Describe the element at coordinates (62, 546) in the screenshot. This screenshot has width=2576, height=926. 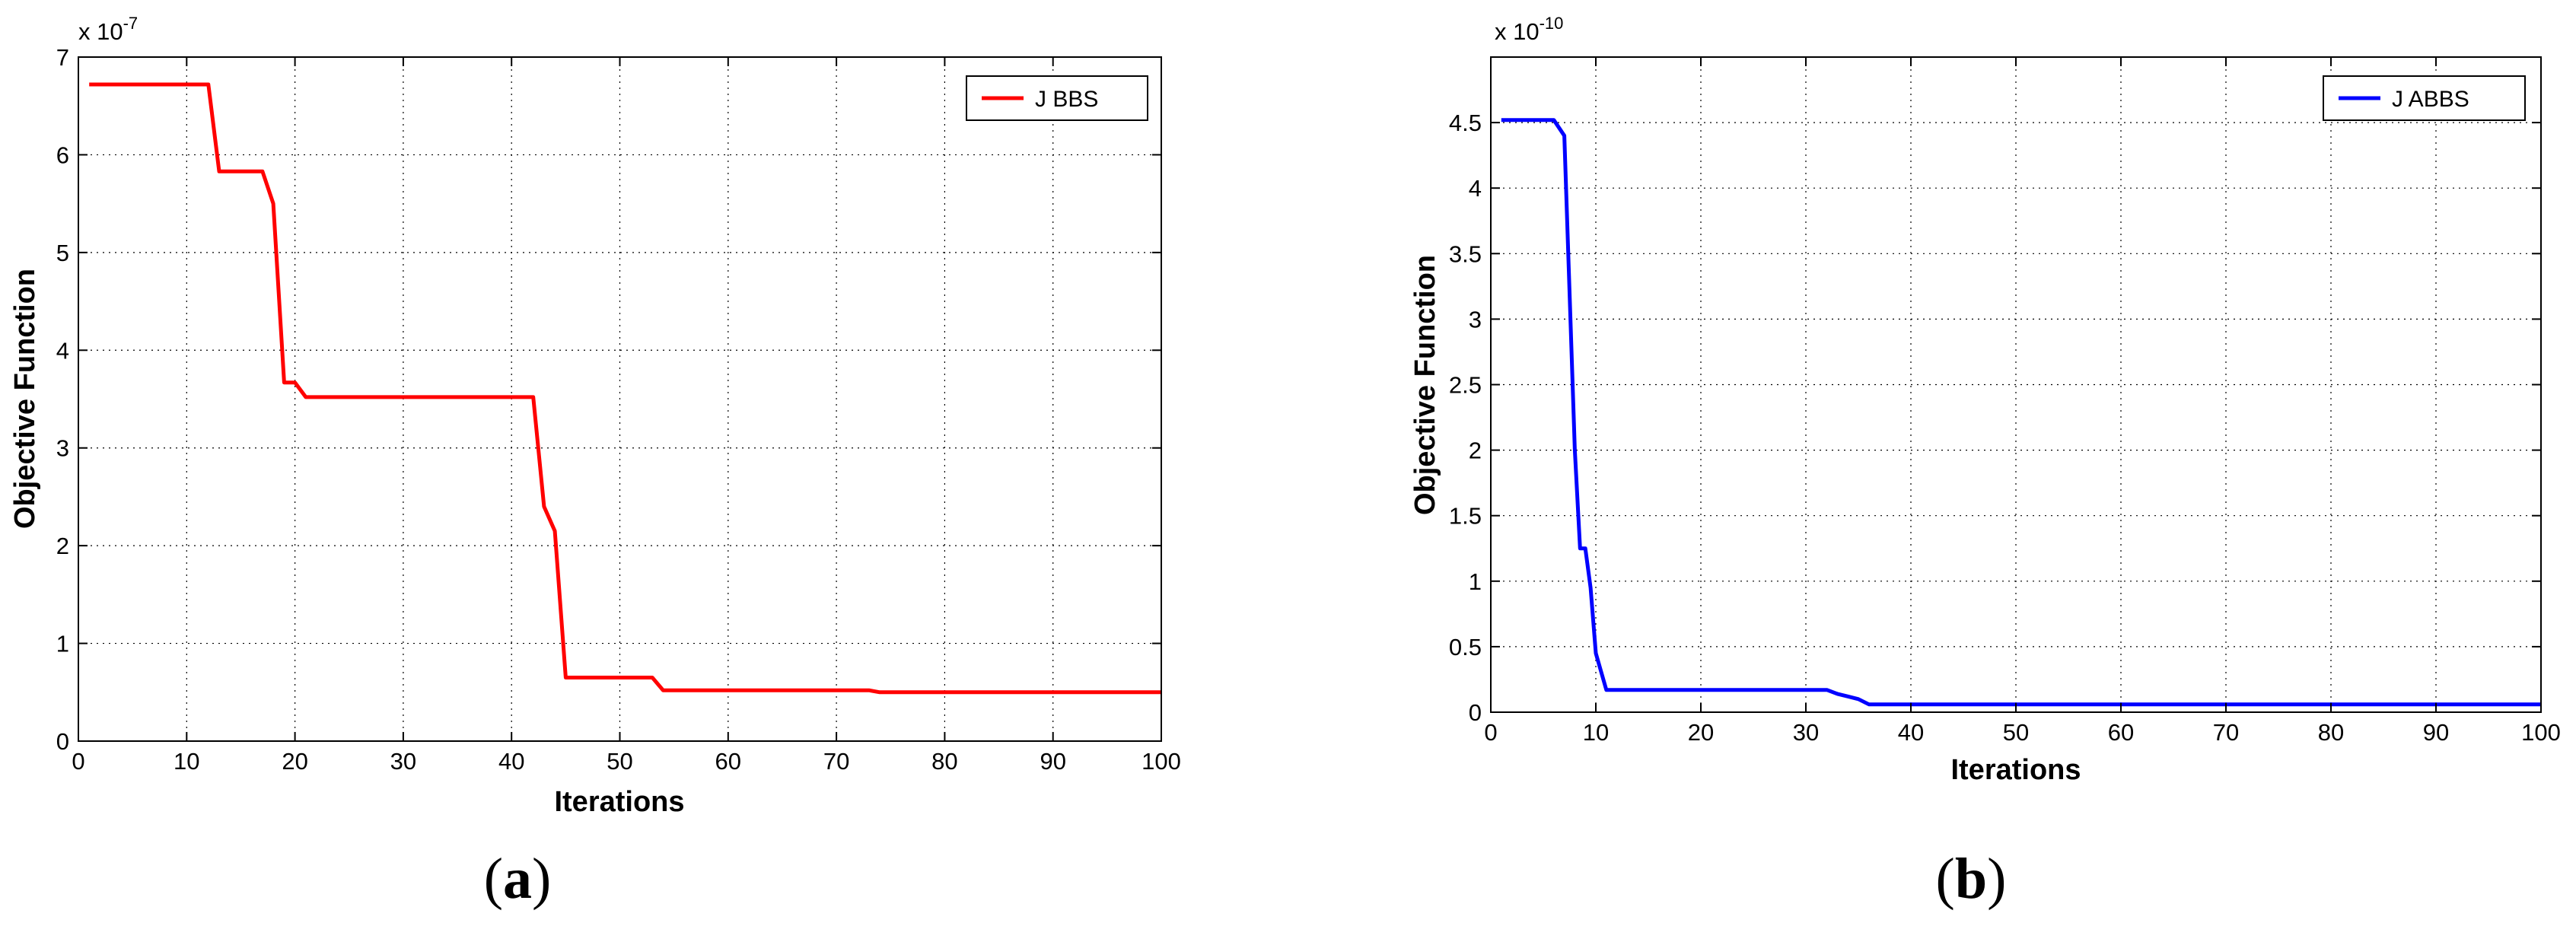
I see `y-tick-label-a: 2` at that location.